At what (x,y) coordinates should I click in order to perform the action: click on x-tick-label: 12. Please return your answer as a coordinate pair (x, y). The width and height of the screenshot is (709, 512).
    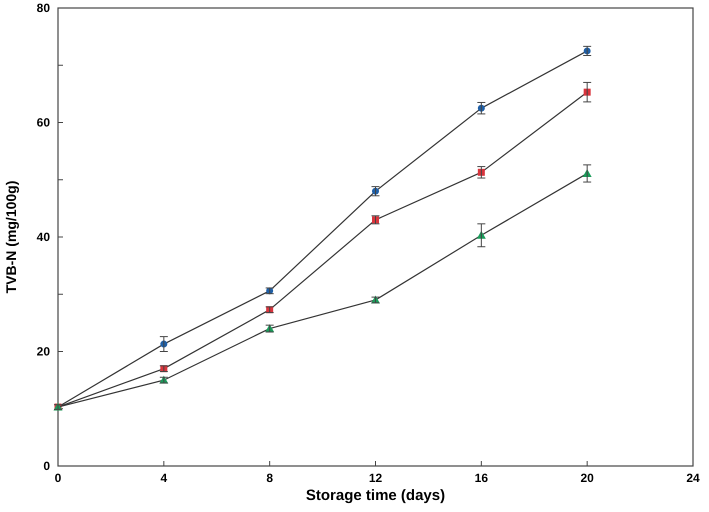
    Looking at the image, I should click on (375, 478).